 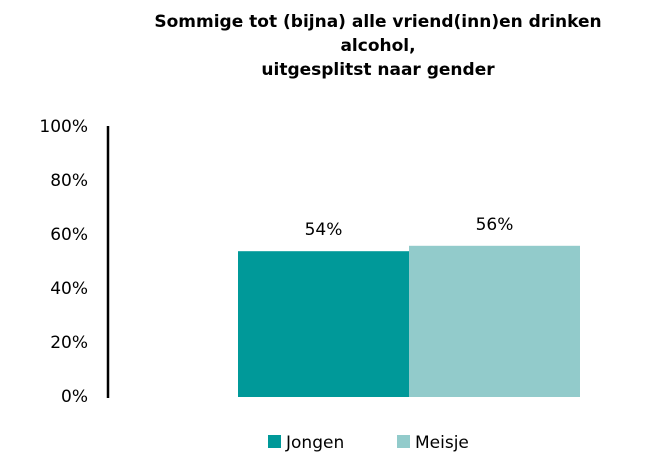 I want to click on y-tick-label: 100%, so click(x=63, y=127).